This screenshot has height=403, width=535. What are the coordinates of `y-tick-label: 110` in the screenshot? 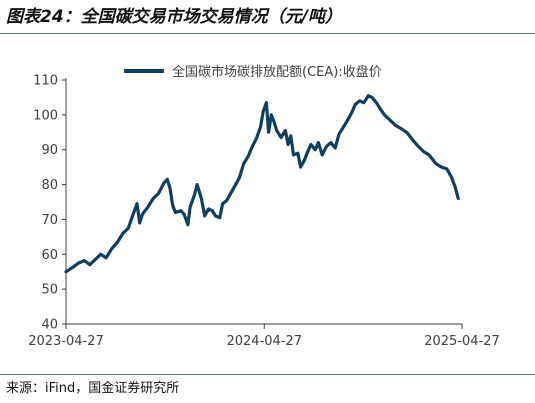 It's located at (45, 81).